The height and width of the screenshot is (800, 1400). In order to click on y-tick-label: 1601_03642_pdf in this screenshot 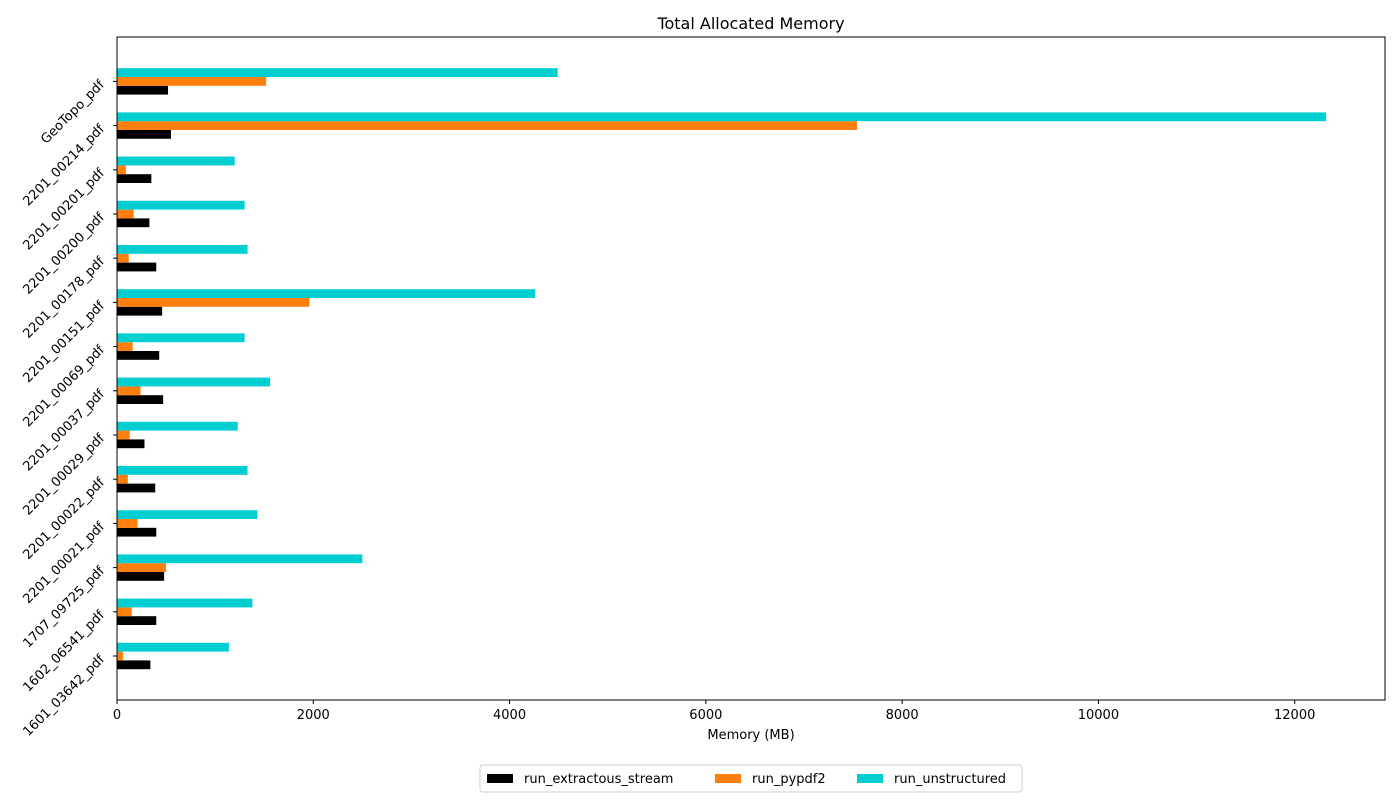, I will do `click(64, 696)`.